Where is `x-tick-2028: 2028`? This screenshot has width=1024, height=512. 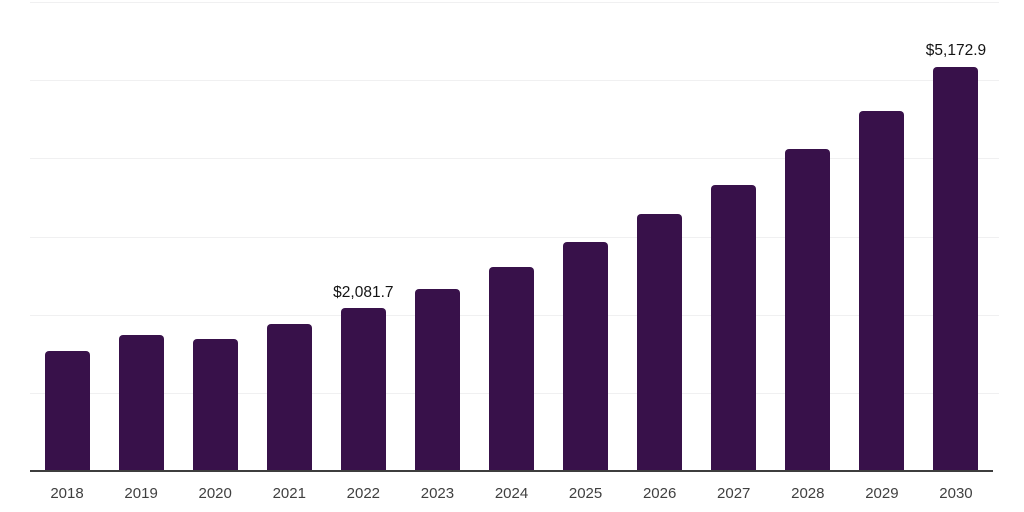
x-tick-2028: 2028 is located at coordinates (808, 493).